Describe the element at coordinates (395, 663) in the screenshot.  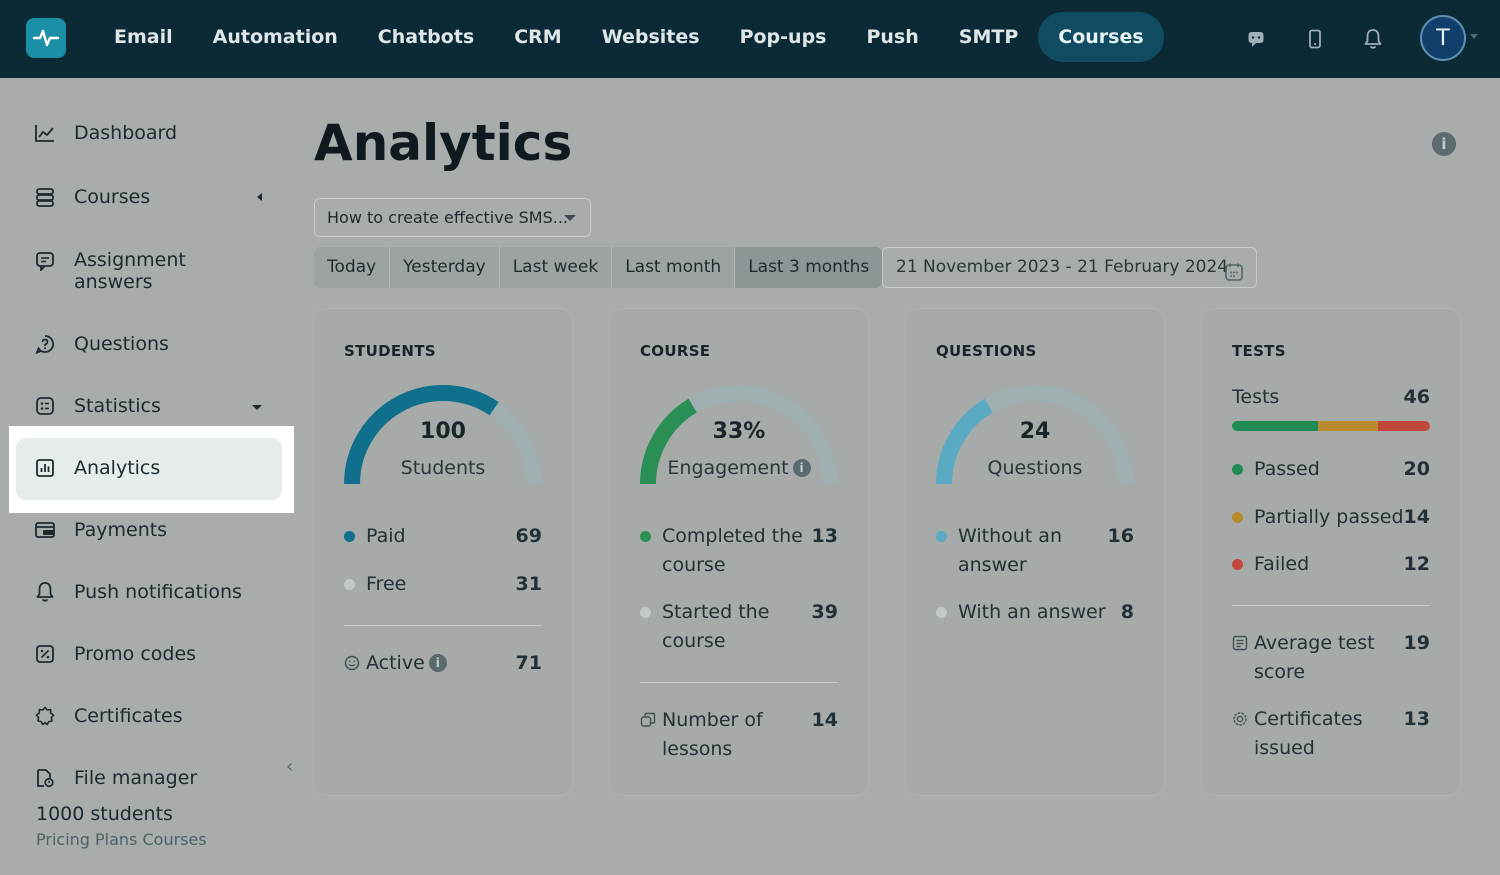
I see `active-label: Active` at that location.